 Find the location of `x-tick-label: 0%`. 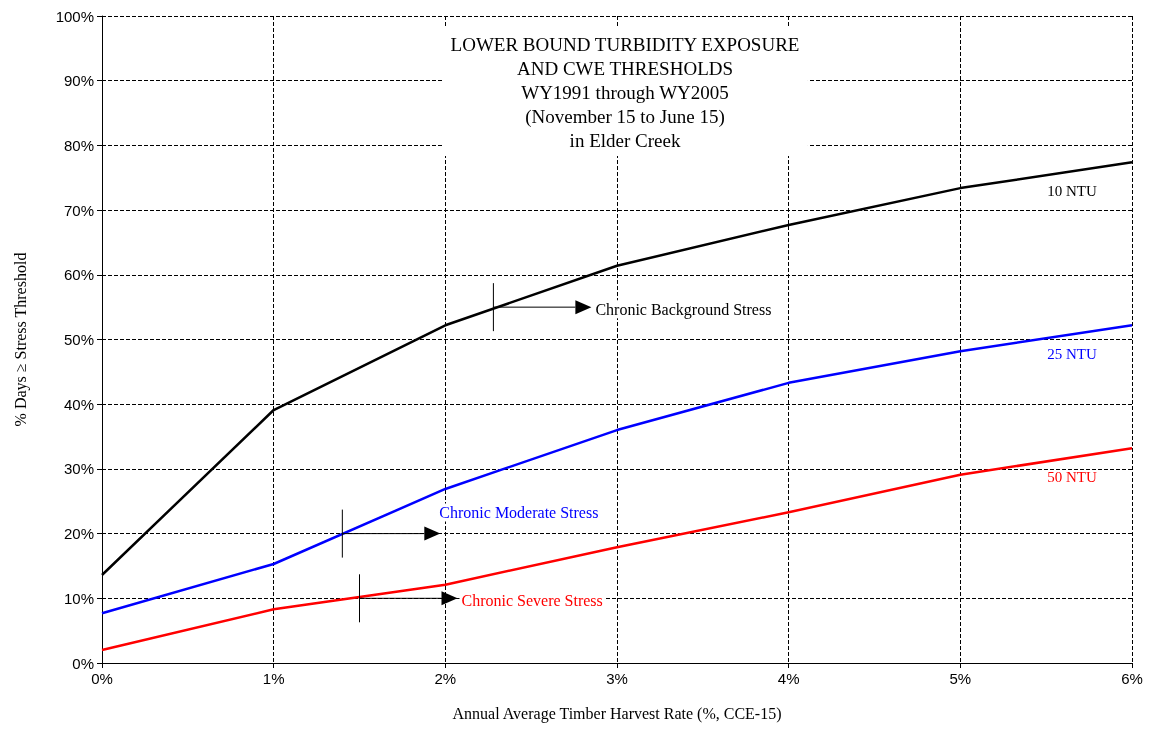

x-tick-label: 0% is located at coordinates (102, 678).